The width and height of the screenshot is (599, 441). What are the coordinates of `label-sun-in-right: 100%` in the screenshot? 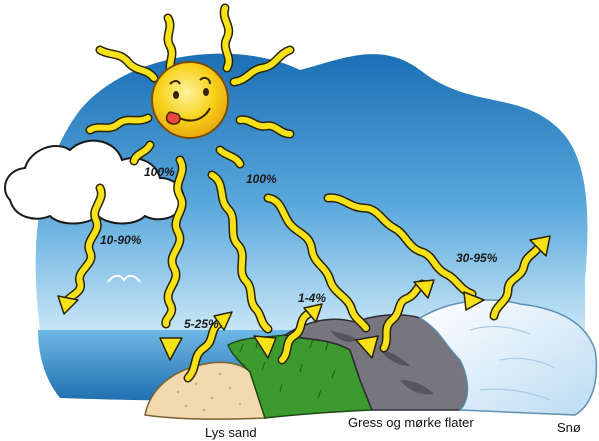 It's located at (261, 179).